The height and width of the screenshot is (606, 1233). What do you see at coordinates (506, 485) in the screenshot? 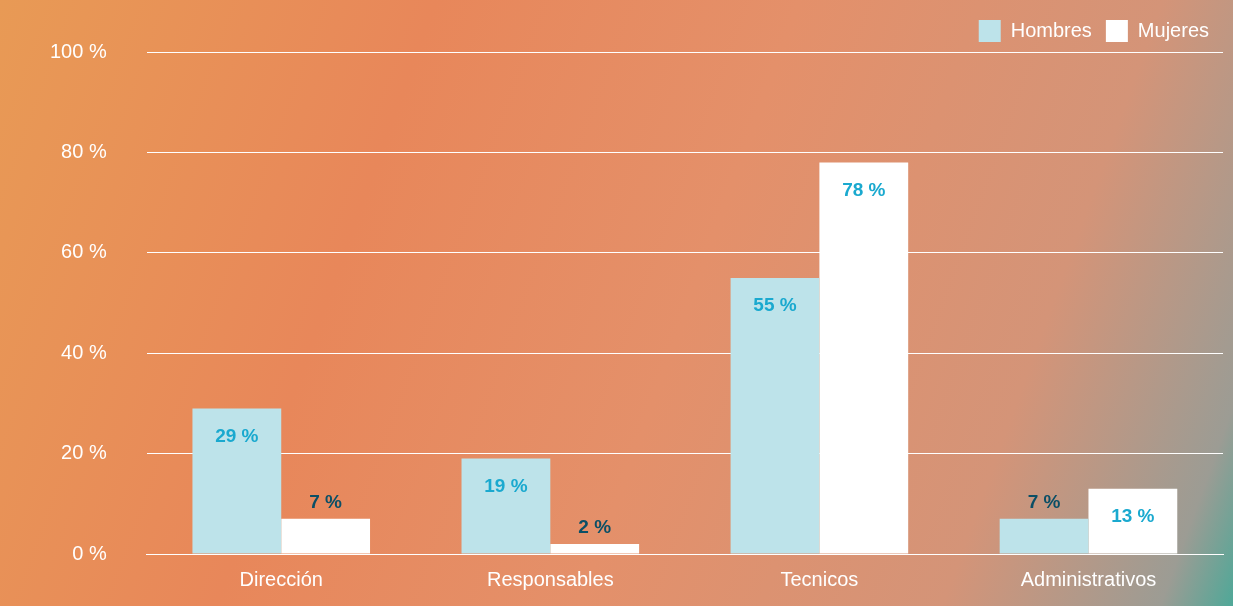
I see `data-label: 19 %` at bounding box center [506, 485].